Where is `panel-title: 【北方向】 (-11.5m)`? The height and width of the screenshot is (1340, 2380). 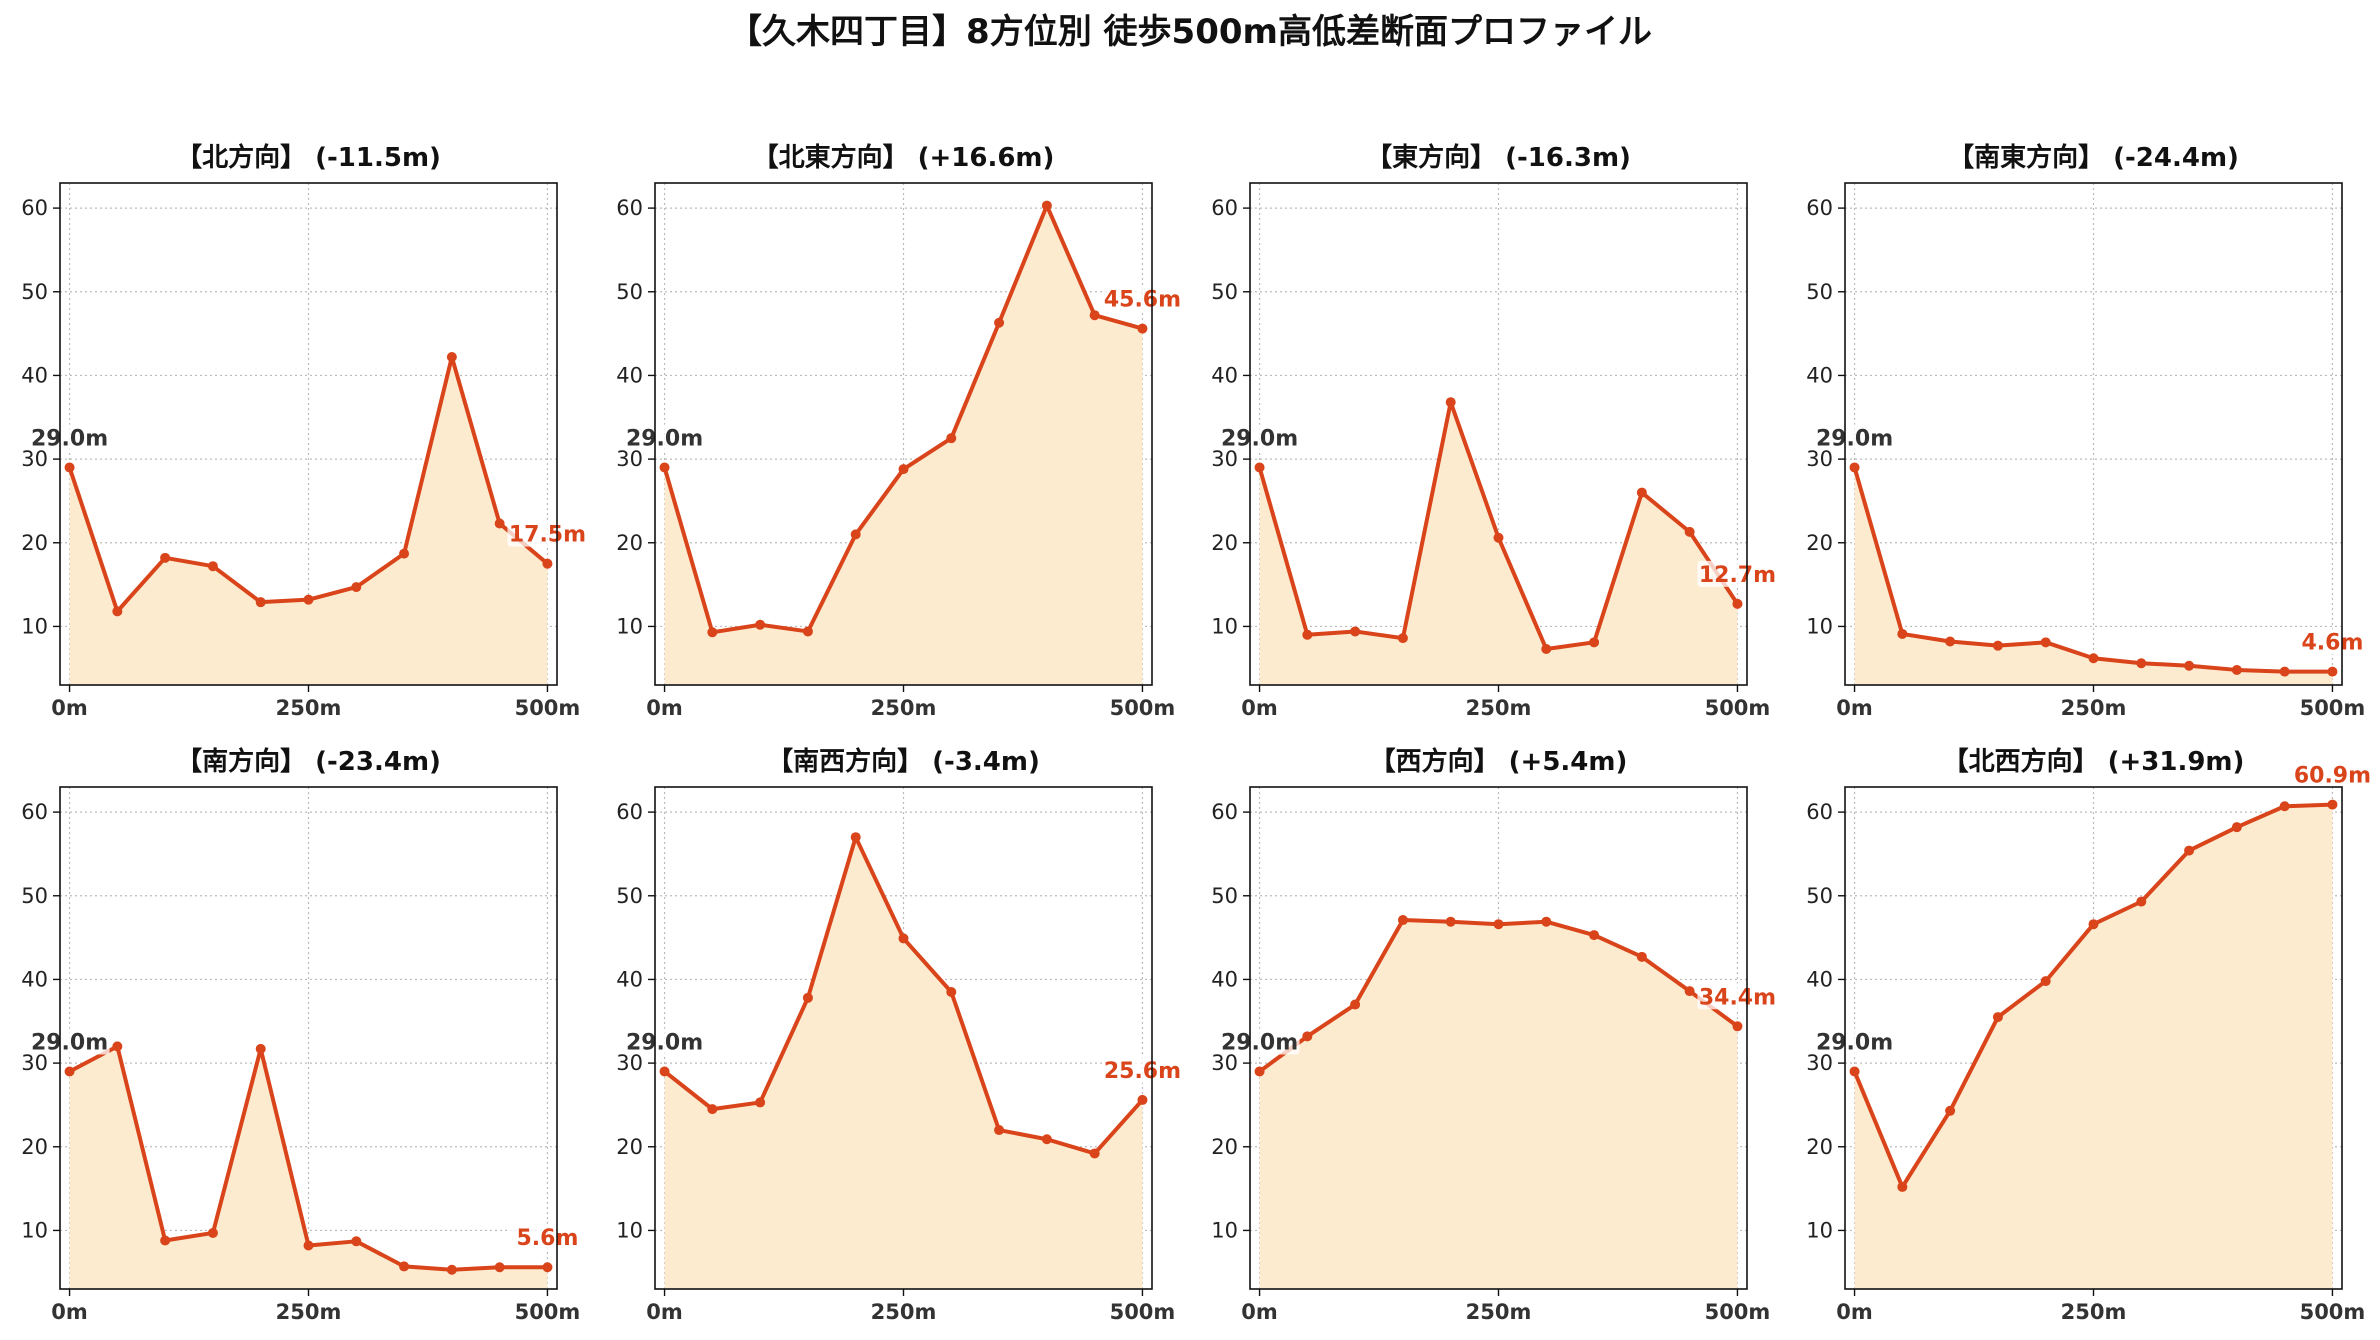 panel-title: 【北方向】 (-11.5m) is located at coordinates (308, 157).